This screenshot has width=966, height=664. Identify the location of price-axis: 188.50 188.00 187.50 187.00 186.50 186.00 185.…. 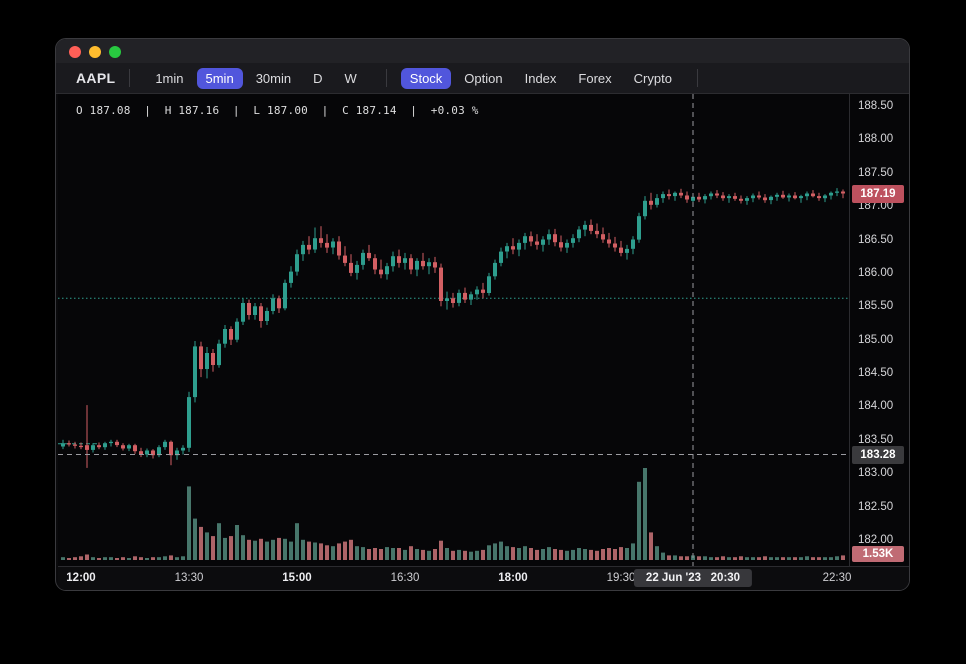
(879, 330).